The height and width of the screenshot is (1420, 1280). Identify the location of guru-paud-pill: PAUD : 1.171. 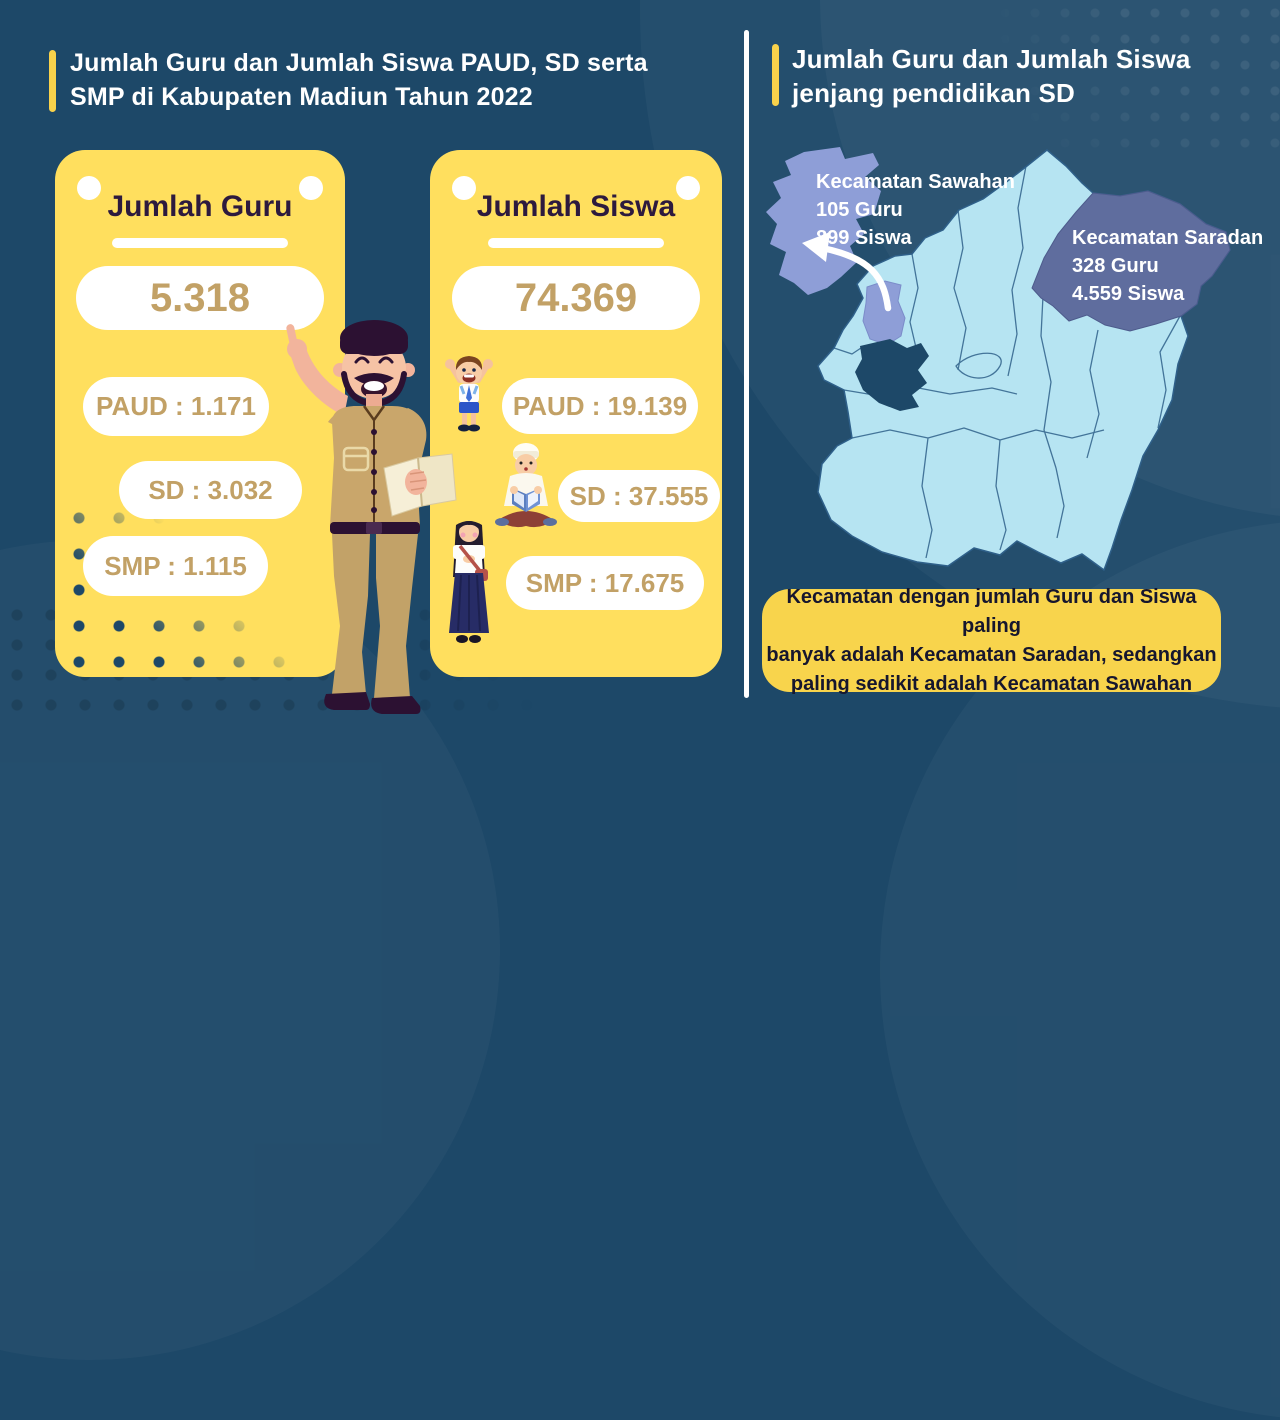
(176, 406).